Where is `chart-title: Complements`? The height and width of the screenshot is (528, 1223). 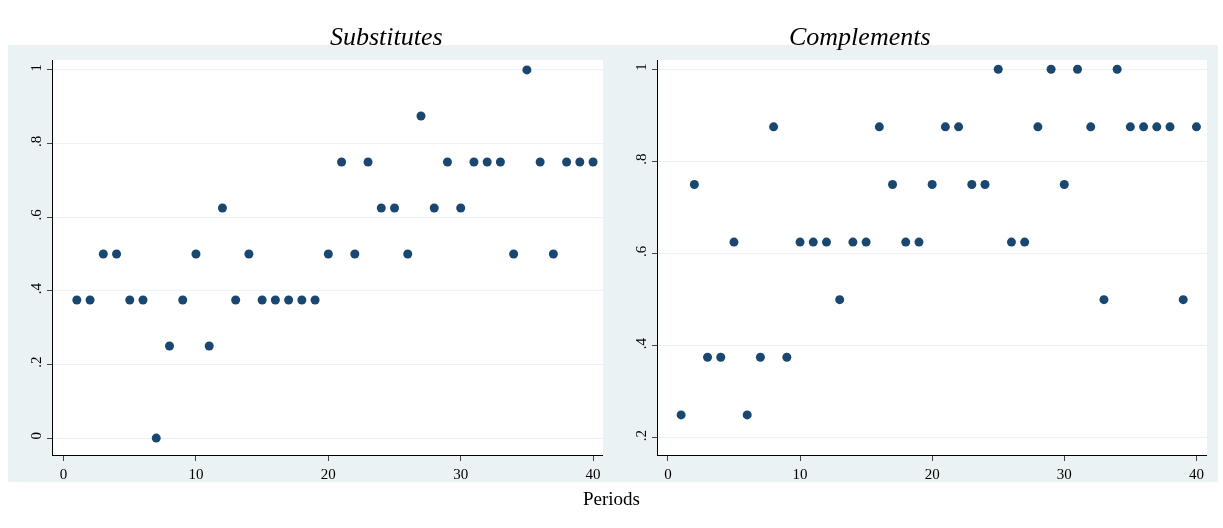 chart-title: Complements is located at coordinates (860, 36).